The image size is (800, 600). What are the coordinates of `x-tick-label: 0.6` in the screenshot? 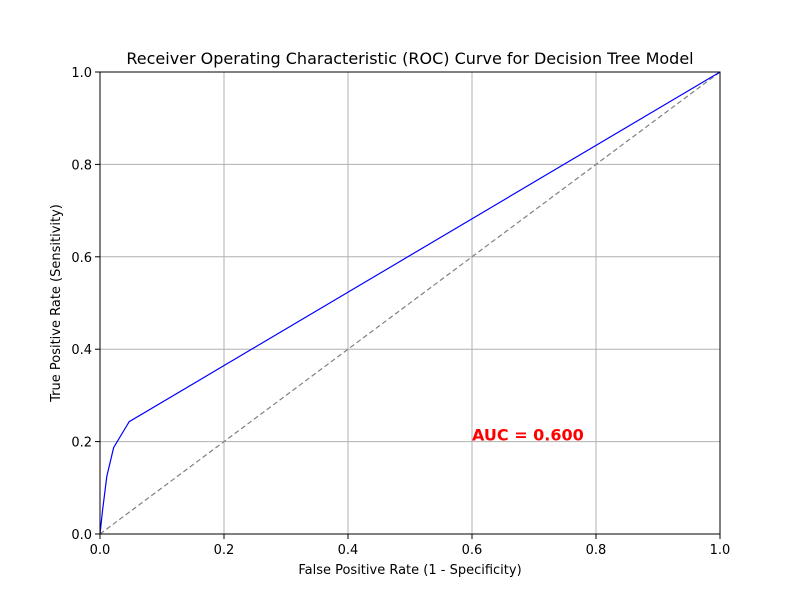 It's located at (472, 550).